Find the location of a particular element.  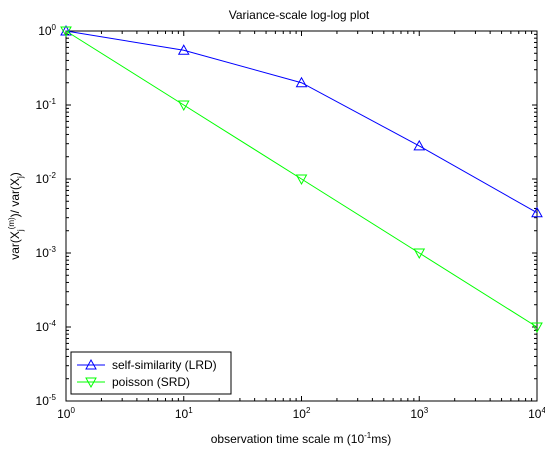

legend: self-similarity (LRD) poisson (SRD) is located at coordinates (151, 373).